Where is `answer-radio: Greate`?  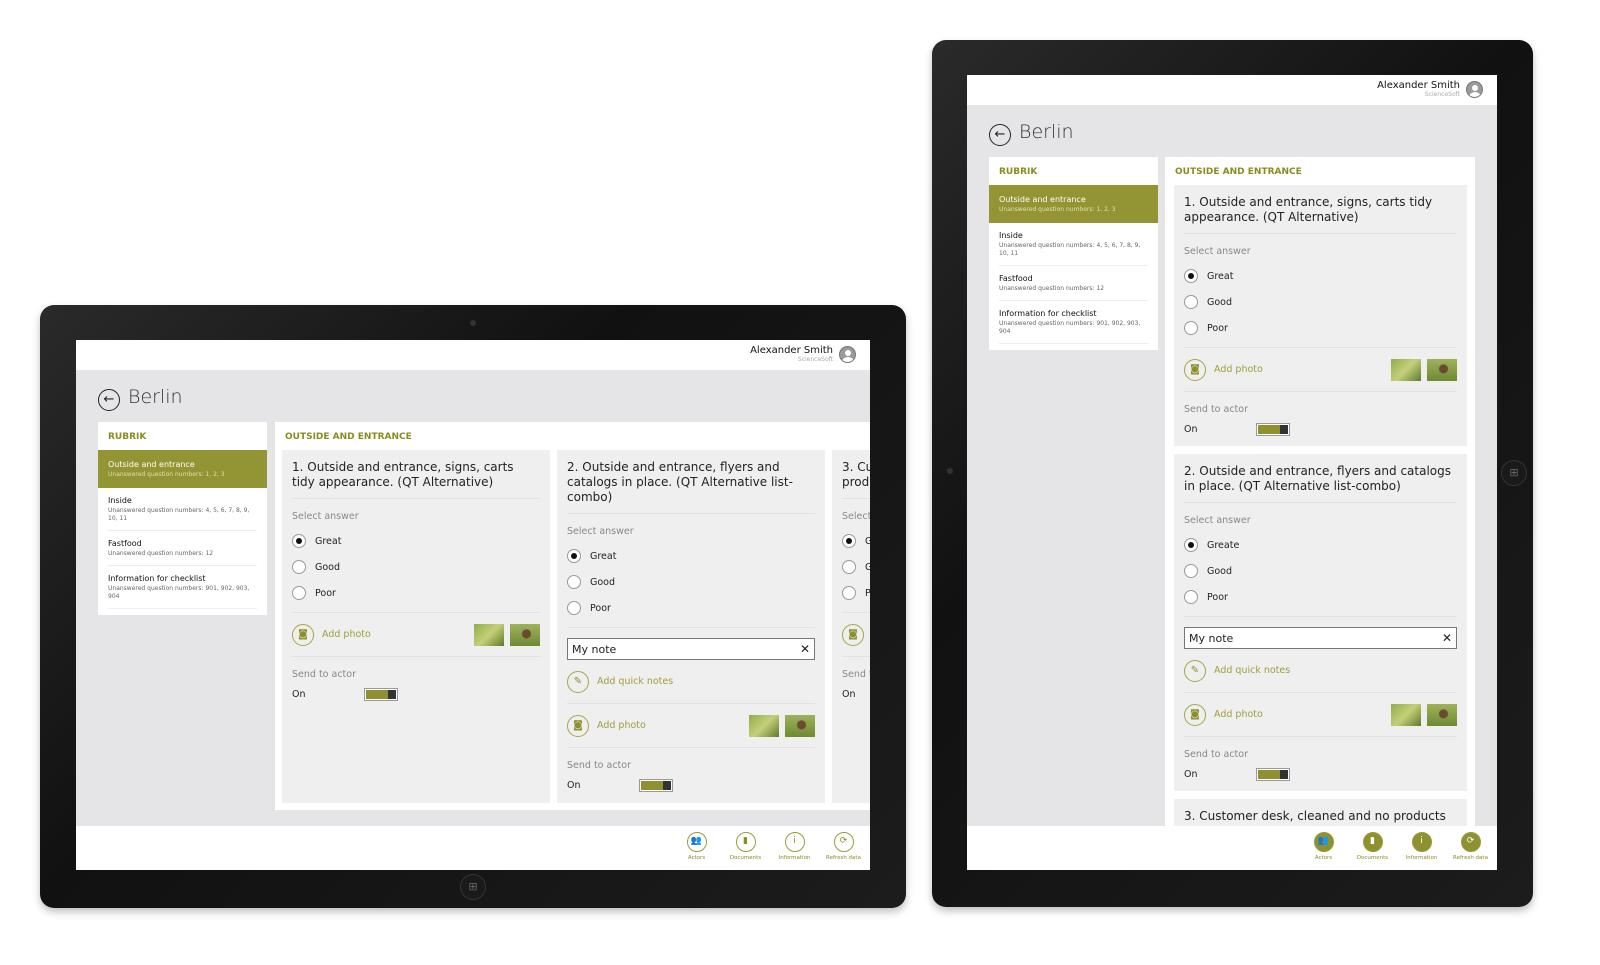
answer-radio: Greate is located at coordinates (1320, 545).